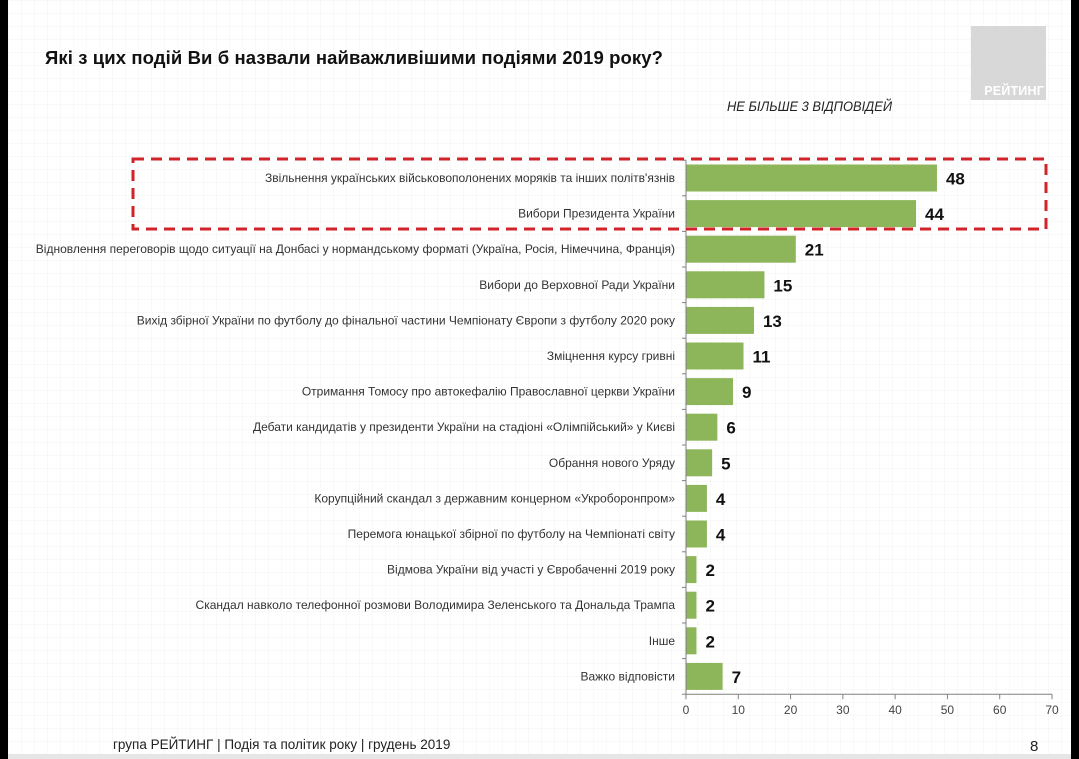 The width and height of the screenshot is (1079, 759). What do you see at coordinates (772, 321) in the screenshot?
I see `value-label: 13` at bounding box center [772, 321].